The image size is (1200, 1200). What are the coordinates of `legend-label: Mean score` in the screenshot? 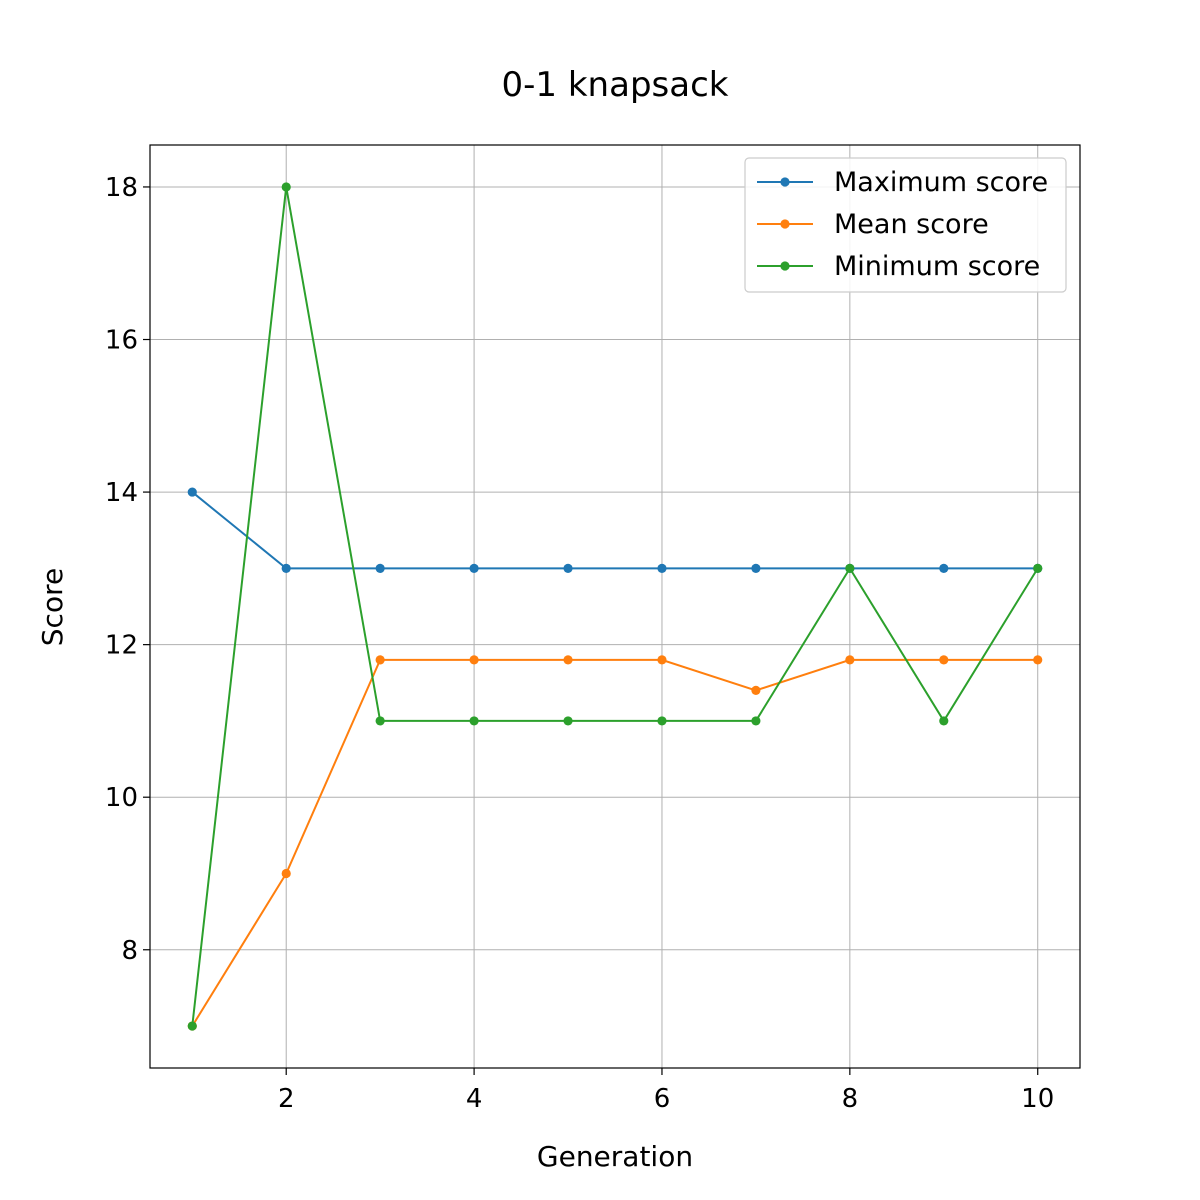 It's located at (911, 224).